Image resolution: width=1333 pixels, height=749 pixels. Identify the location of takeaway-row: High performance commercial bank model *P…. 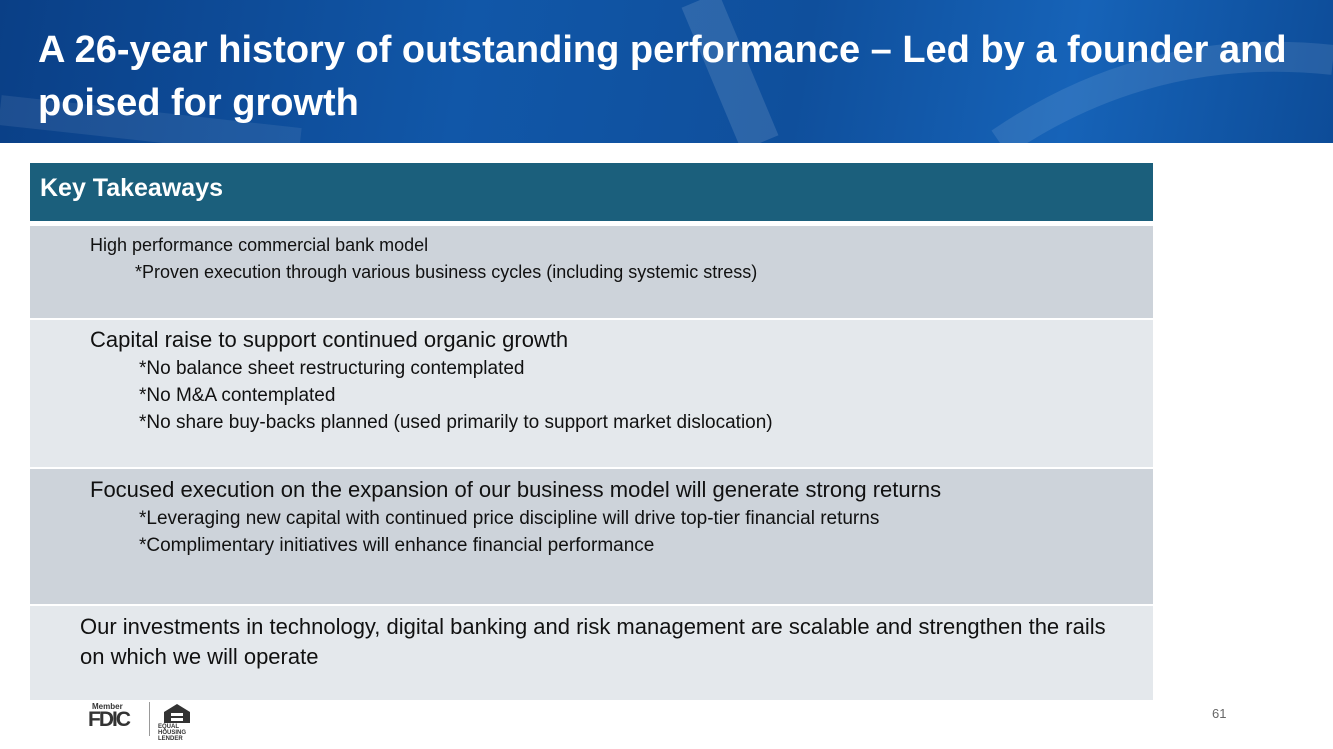
(591, 272).